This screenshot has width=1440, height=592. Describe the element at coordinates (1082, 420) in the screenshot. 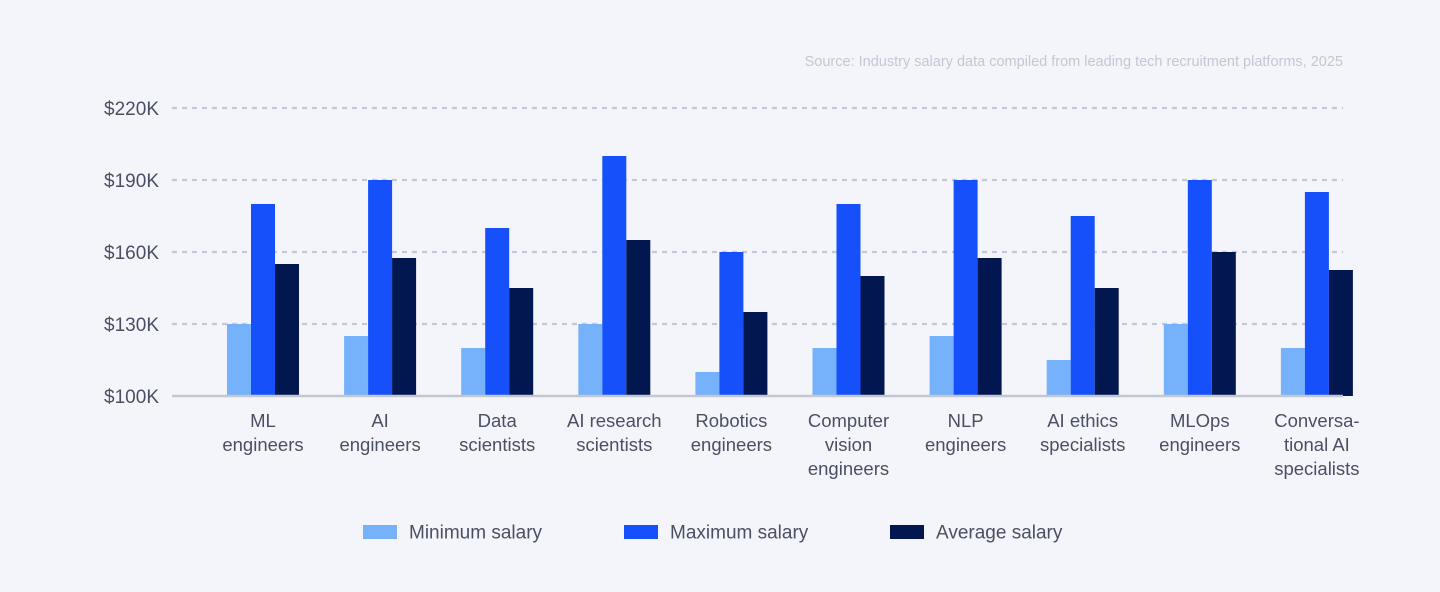

I see `x-tick-label-line: AI ethics` at that location.